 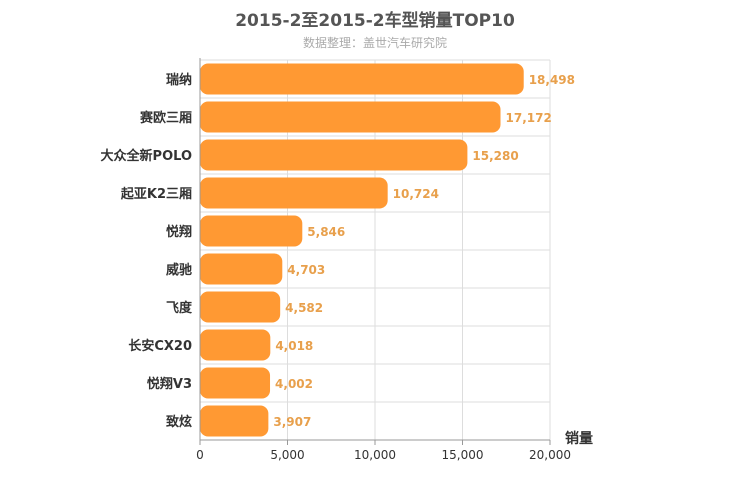 I want to click on x-tick-label: 15,000, so click(x=463, y=455).